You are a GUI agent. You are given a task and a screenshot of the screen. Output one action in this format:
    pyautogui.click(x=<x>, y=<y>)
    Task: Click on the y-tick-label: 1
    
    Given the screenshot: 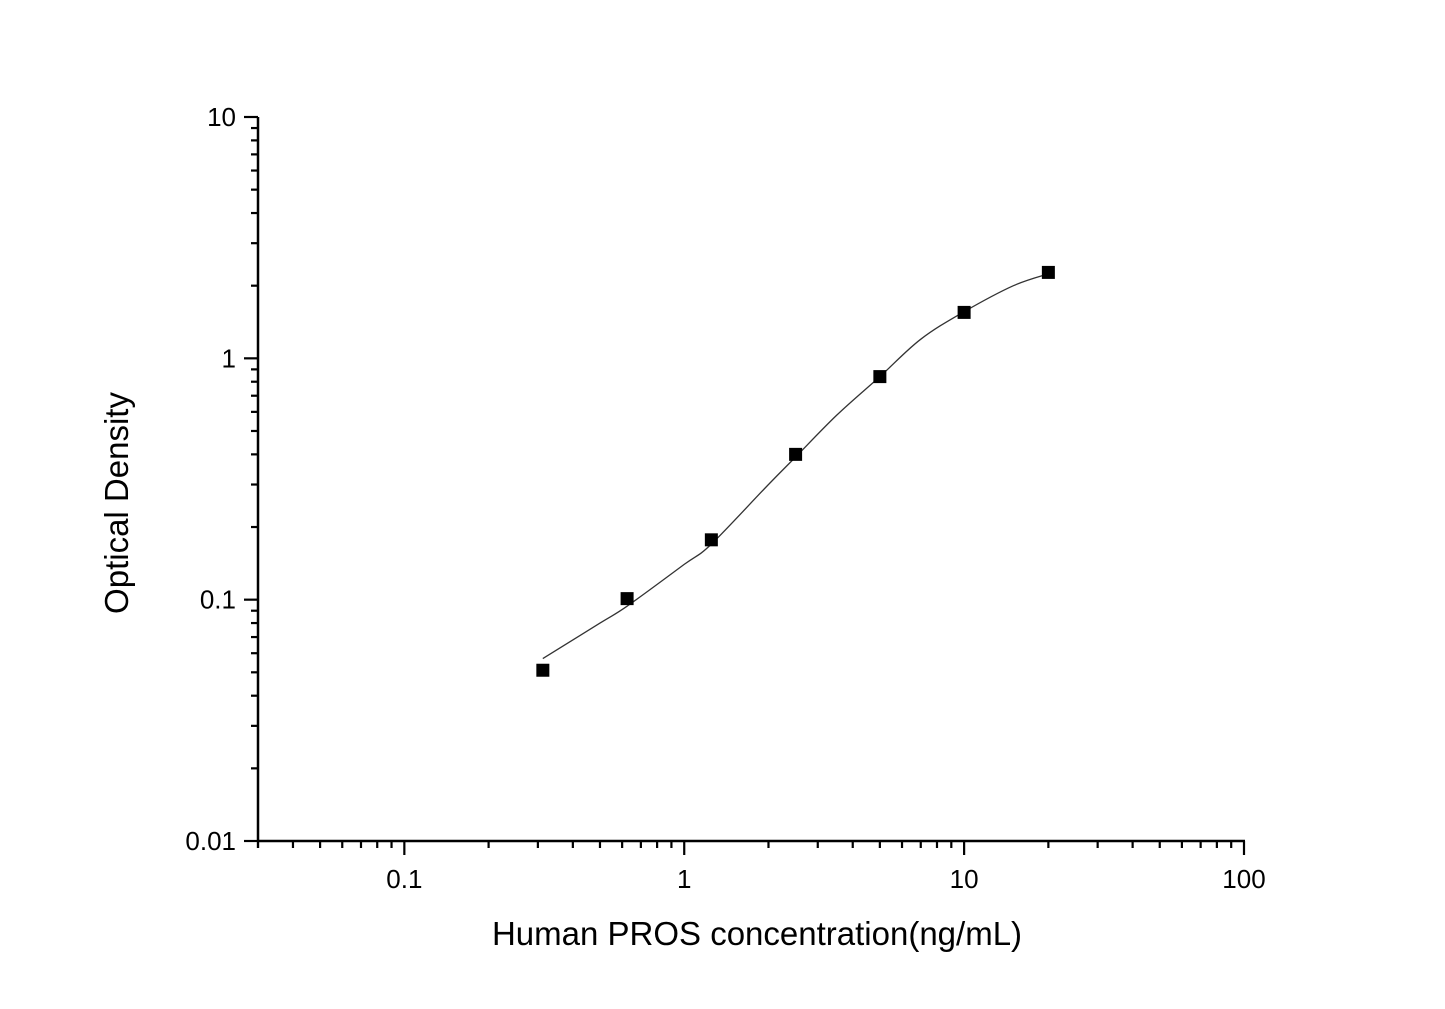 What is the action you would take?
    pyautogui.click(x=229, y=358)
    